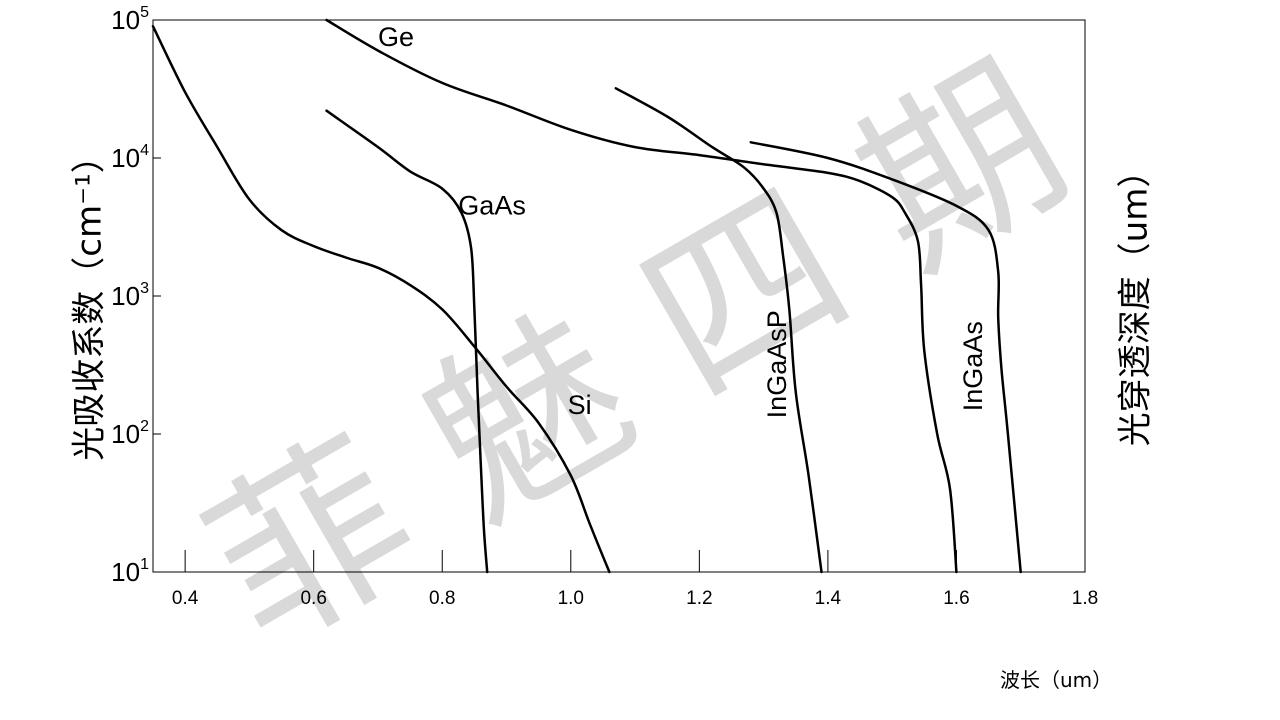 This screenshot has width=1280, height=720. What do you see at coordinates (777, 364) in the screenshot?
I see `series-label-ingaasp: InGaAsP` at bounding box center [777, 364].